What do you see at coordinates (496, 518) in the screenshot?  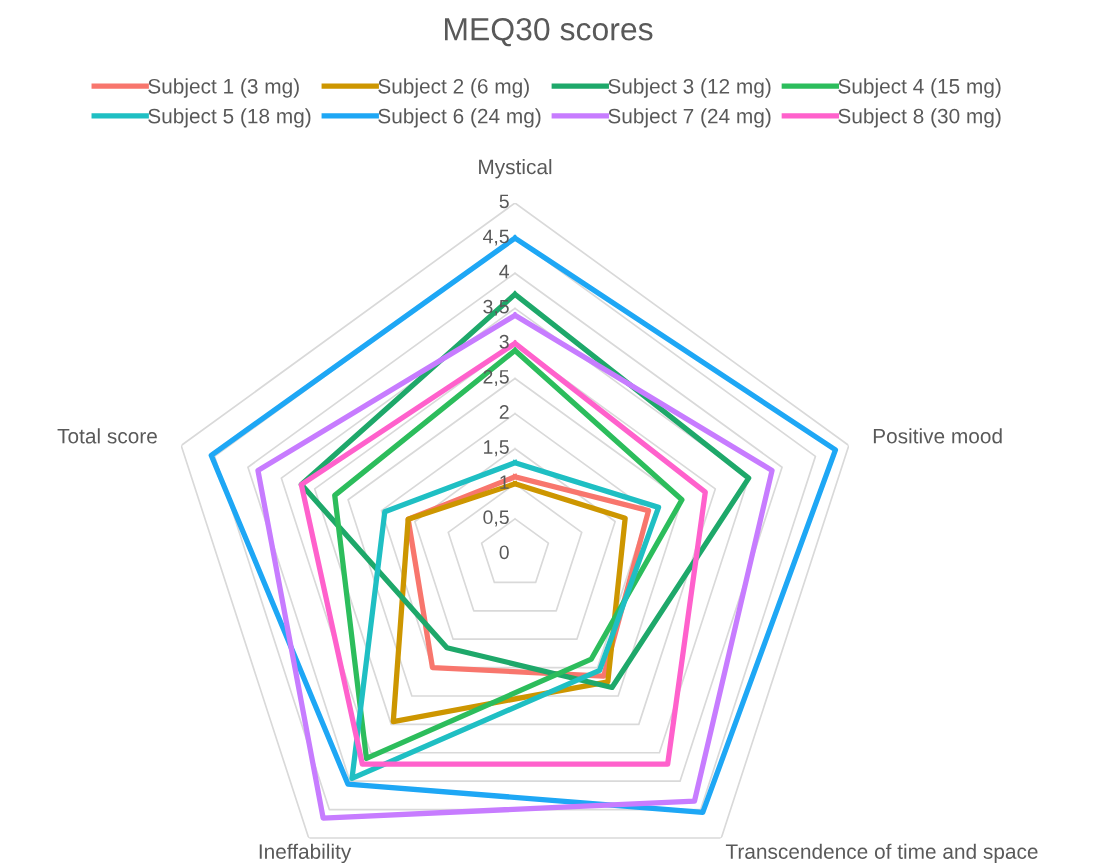 I see `y-tick-label: 0,5` at bounding box center [496, 518].